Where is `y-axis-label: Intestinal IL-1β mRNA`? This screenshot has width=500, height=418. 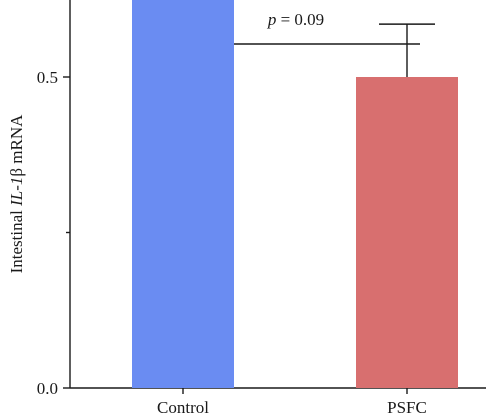 y-axis-label: Intestinal IL-1β mRNA is located at coordinates (16, 194).